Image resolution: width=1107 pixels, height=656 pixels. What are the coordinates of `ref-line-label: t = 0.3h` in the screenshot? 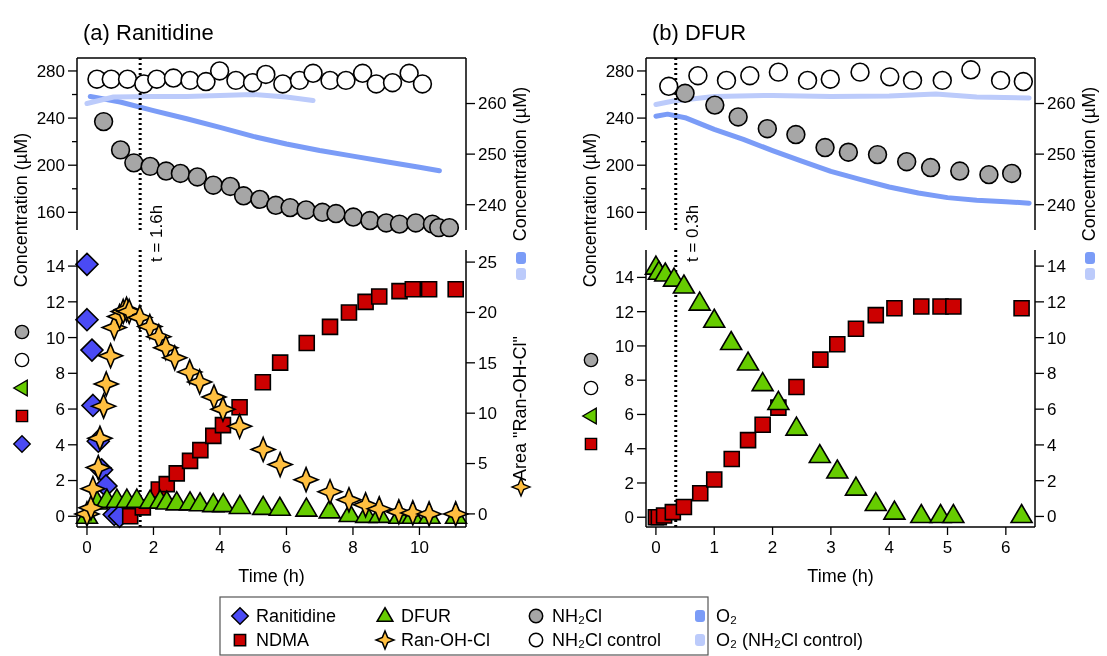 It's located at (692, 233).